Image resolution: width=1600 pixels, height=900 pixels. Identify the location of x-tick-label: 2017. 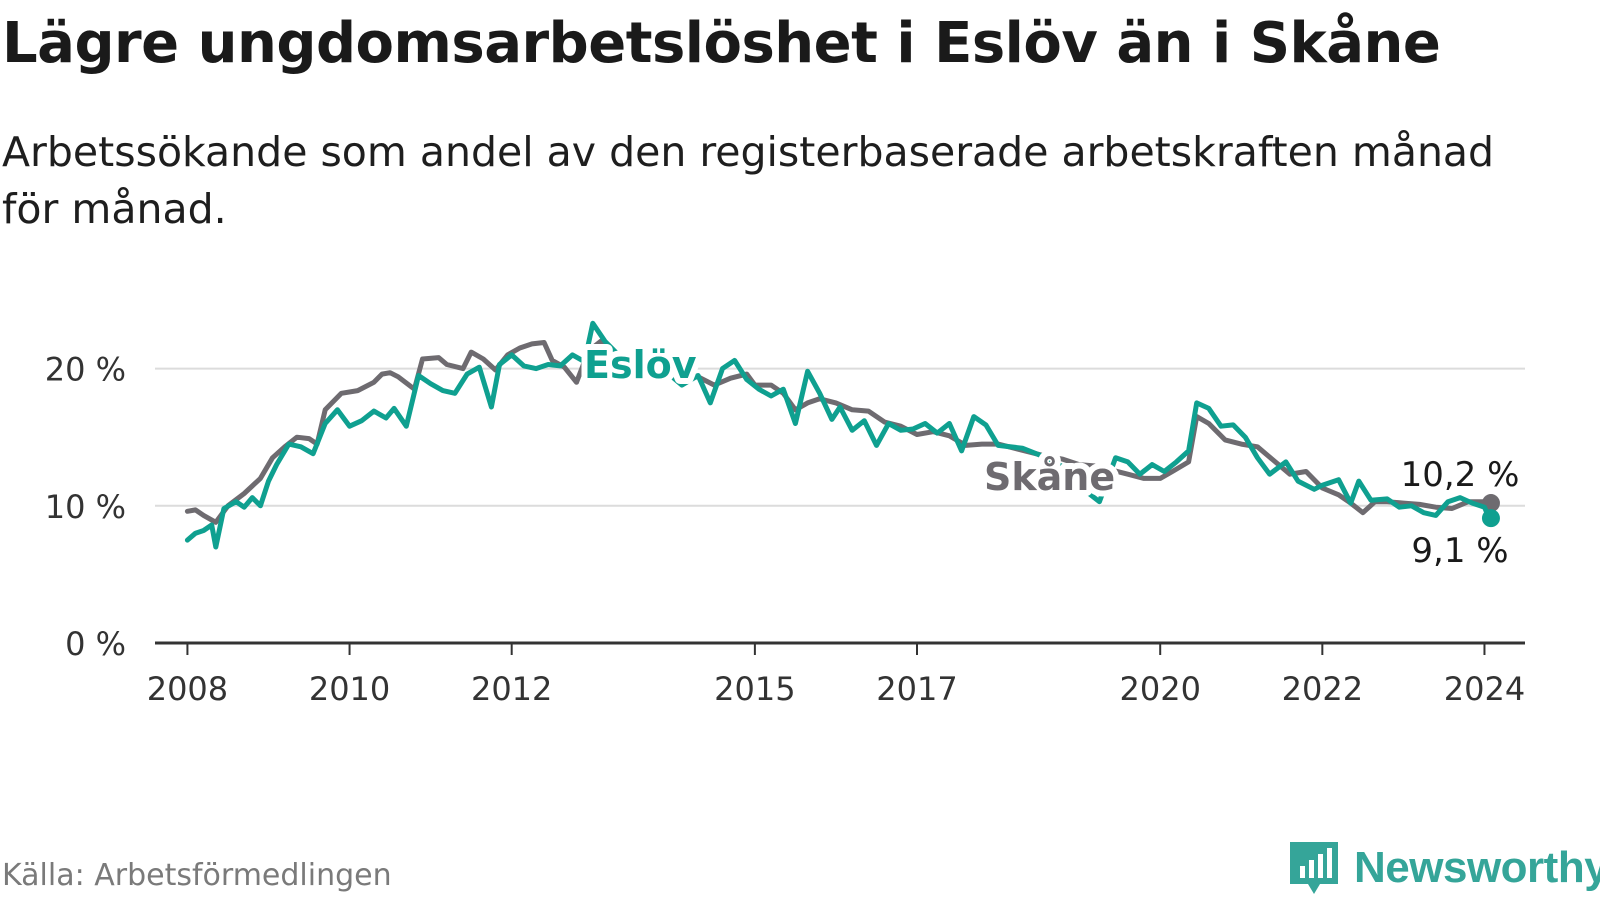
(916, 689).